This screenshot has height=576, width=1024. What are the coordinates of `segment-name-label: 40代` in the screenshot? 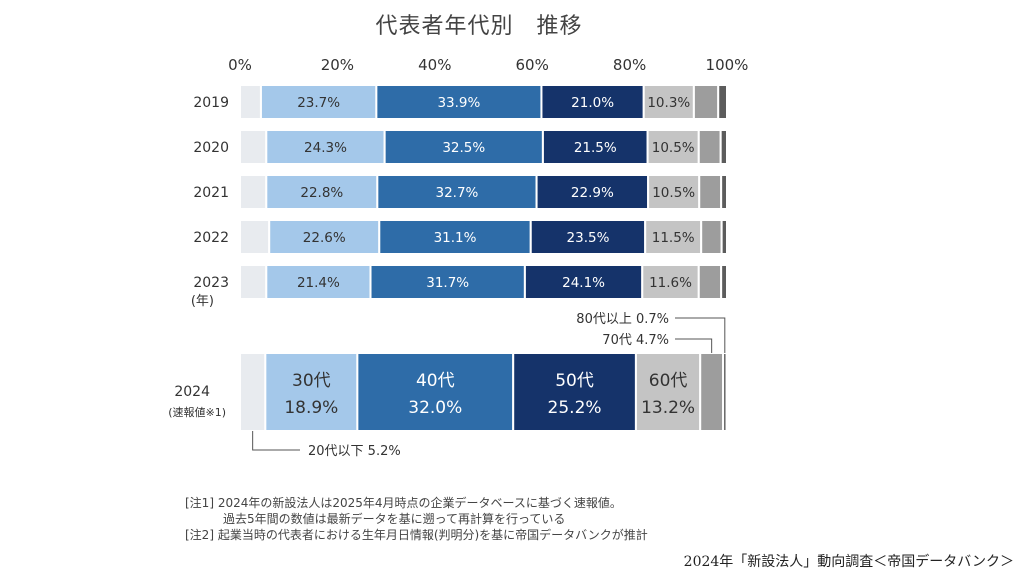 It's located at (435, 381).